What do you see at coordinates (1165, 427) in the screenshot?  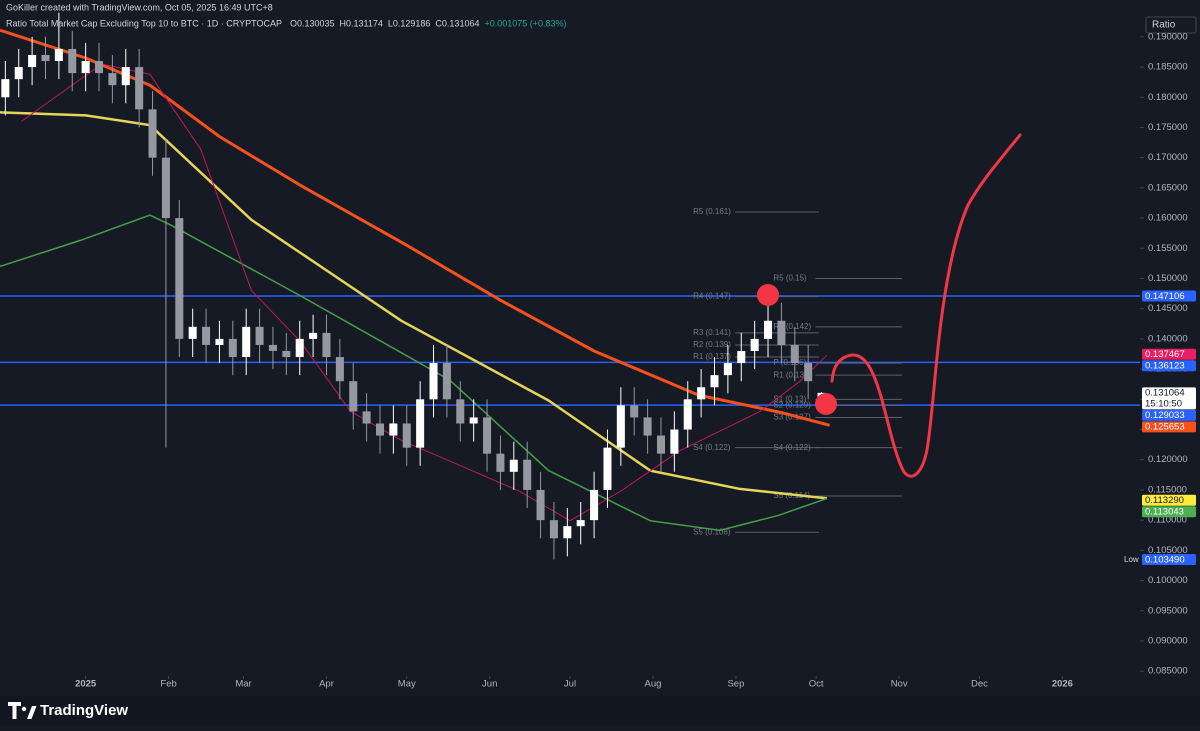 I see `price-label: 0.125653` at bounding box center [1165, 427].